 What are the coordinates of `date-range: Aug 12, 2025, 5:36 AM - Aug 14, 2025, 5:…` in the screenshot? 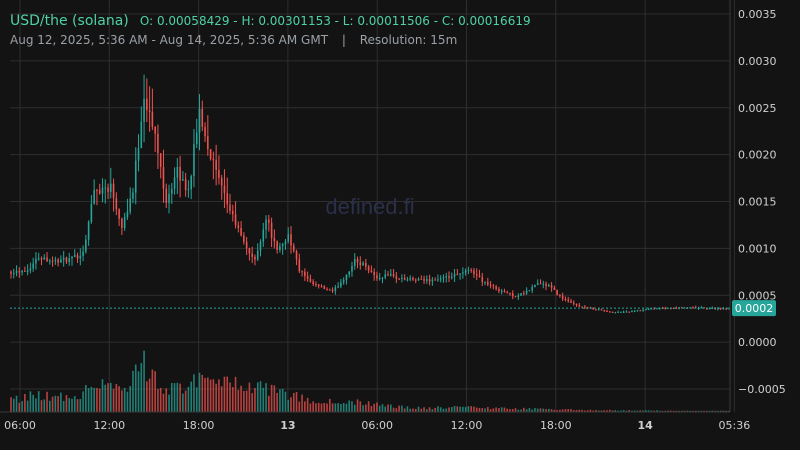 It's located at (169, 40).